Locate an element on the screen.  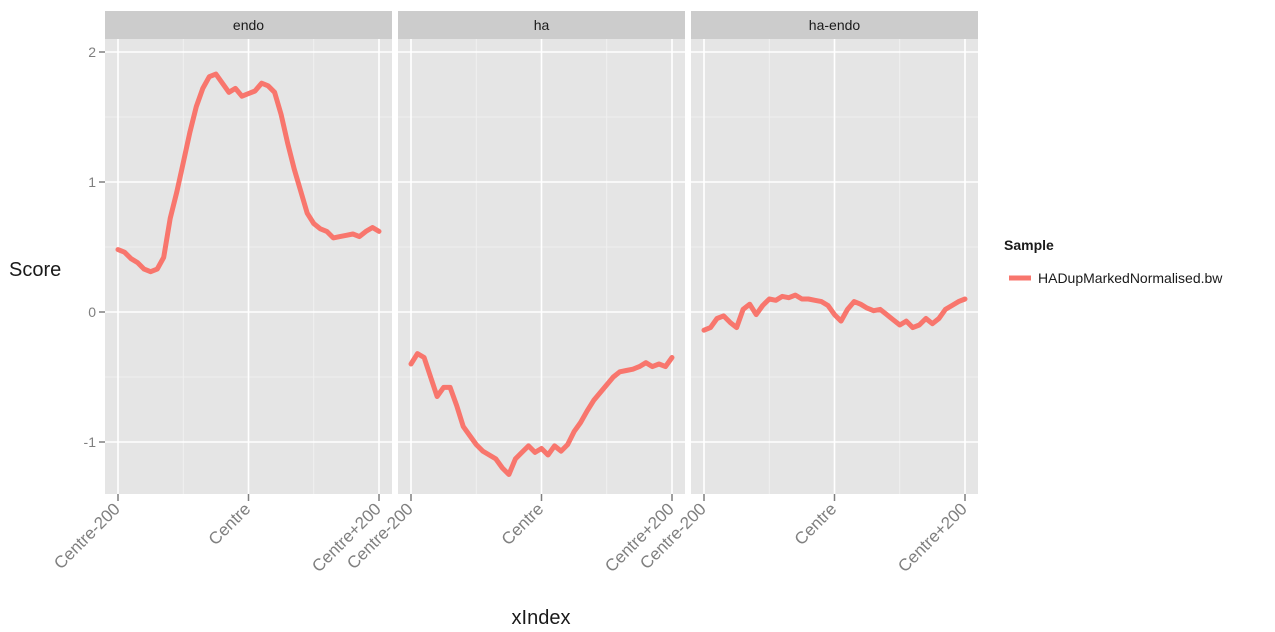
y-tick-label: -1 is located at coordinates (90, 442).